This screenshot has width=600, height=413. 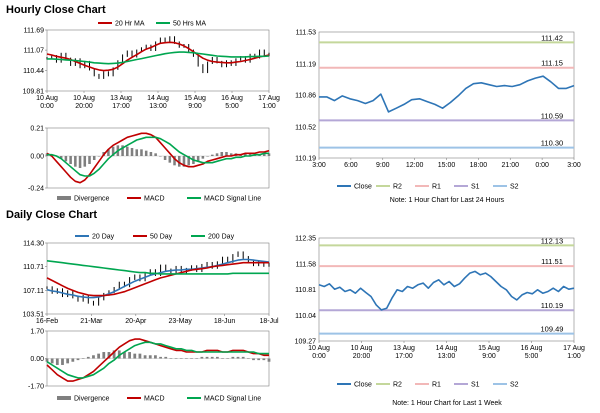 I want to click on daily-close-xaxis-label-0-date: 10 Aug, so click(x=319, y=348).